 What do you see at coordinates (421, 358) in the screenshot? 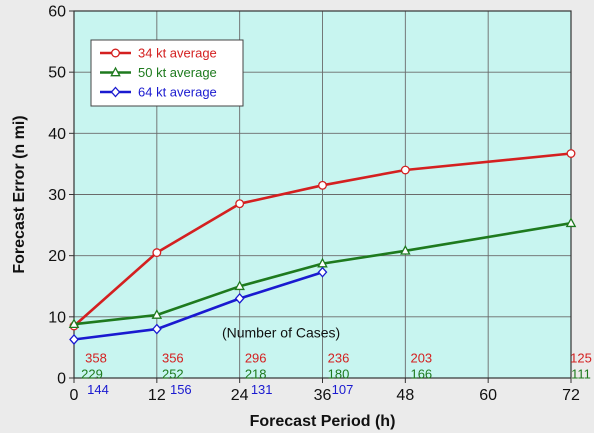
I see `case-count-label: 203` at bounding box center [421, 358].